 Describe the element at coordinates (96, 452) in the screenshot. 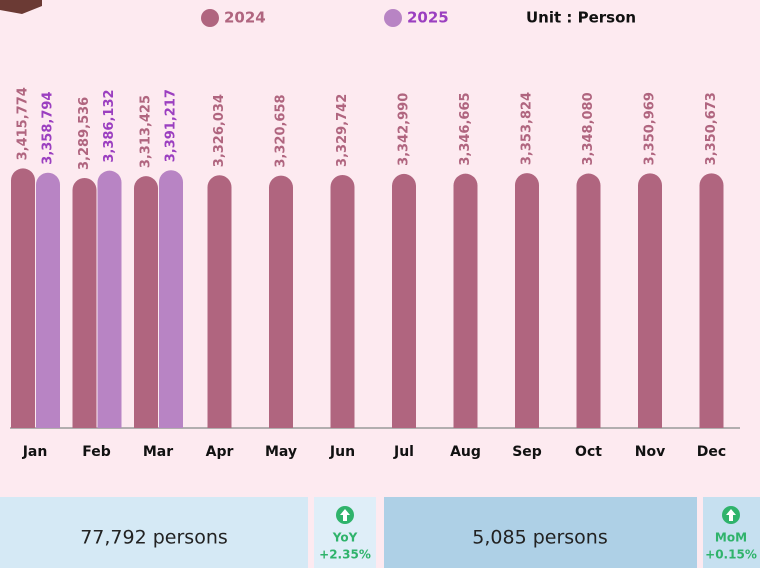

I see `x-tick-label: Feb` at that location.